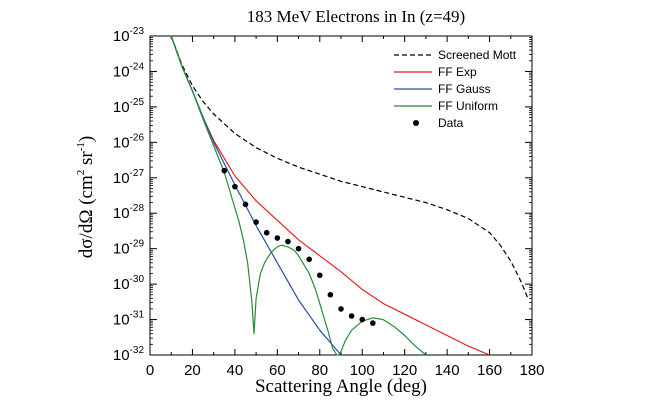  What do you see at coordinates (81, 173) in the screenshot?
I see `y-label-sq: 2` at bounding box center [81, 173].